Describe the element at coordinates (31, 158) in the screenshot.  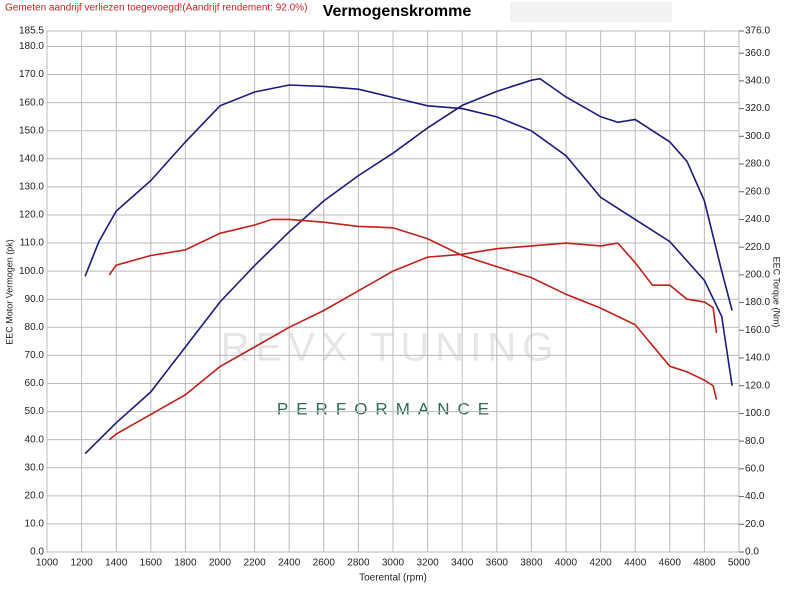
I see `y-tick-label: 140.0` at that location.